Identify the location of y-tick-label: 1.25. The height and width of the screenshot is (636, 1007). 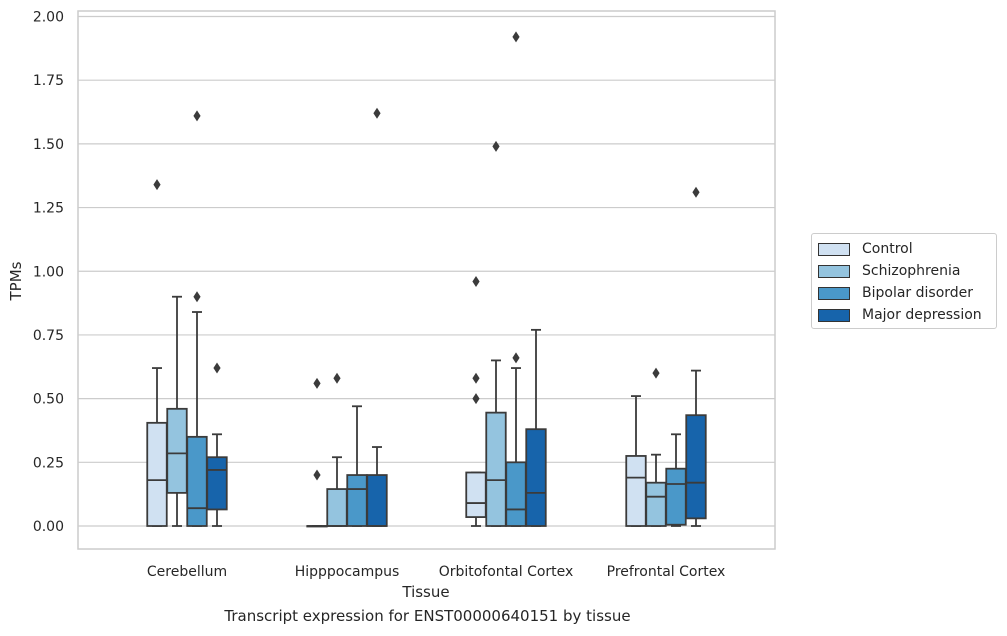
(48, 209).